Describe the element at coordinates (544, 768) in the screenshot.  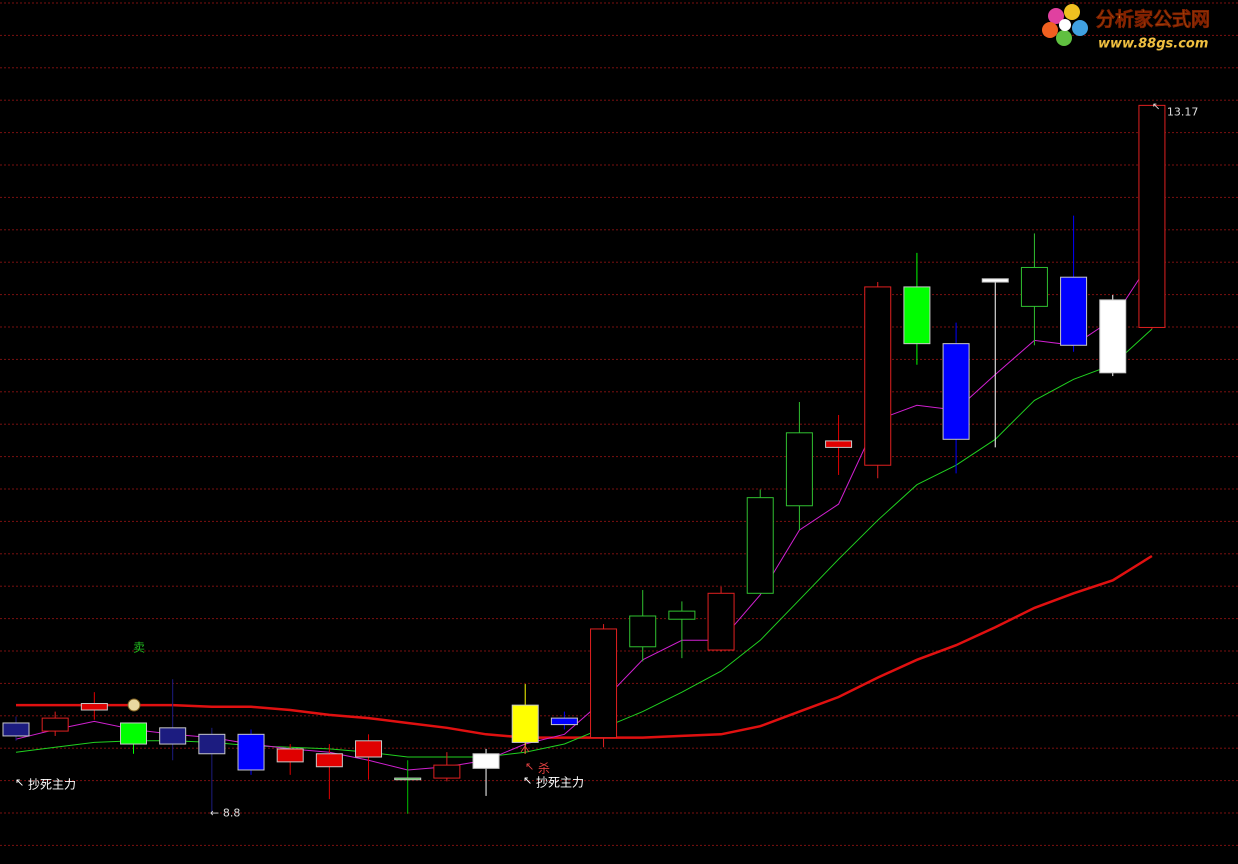
I see `annotation: 杀` at that location.